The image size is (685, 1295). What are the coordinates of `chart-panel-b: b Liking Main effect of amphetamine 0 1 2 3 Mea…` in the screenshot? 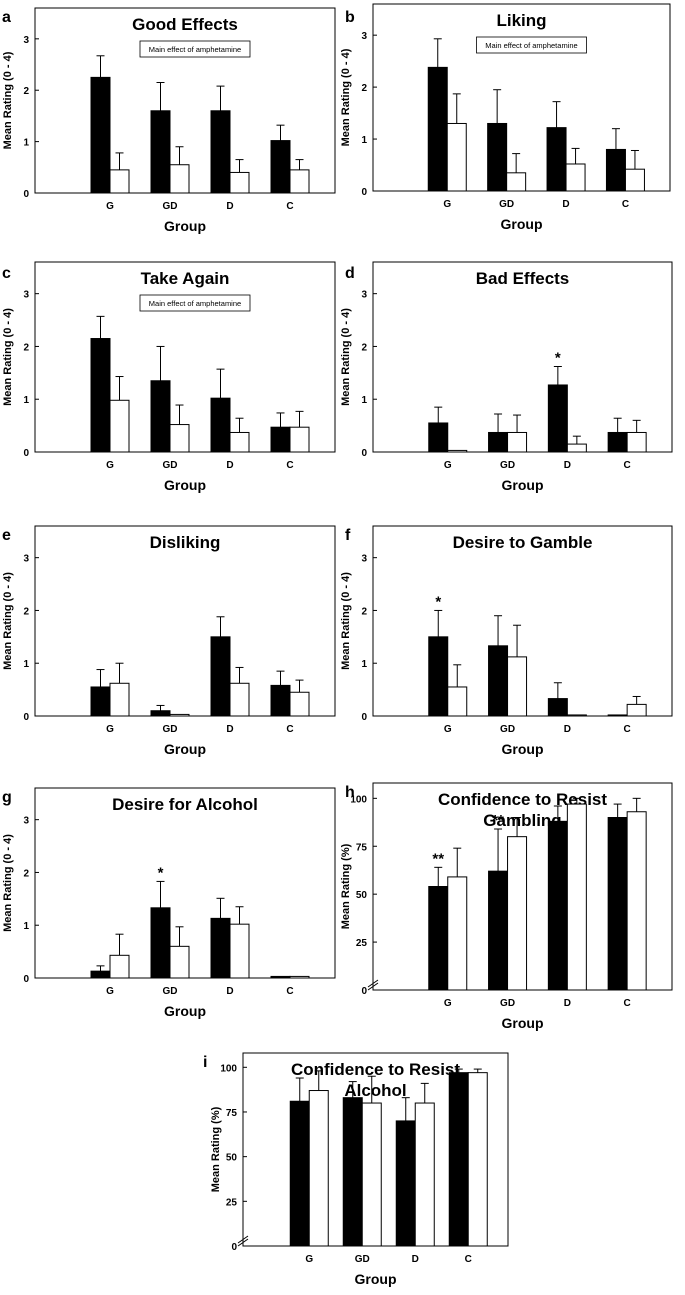 It's located at (505, 117).